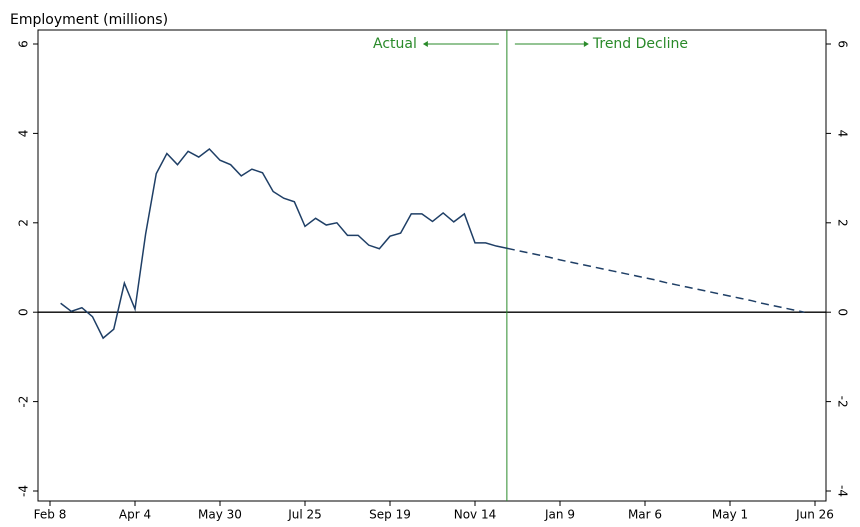 This screenshot has height=527, width=860. I want to click on y2-tick-label: 6, so click(843, 44).